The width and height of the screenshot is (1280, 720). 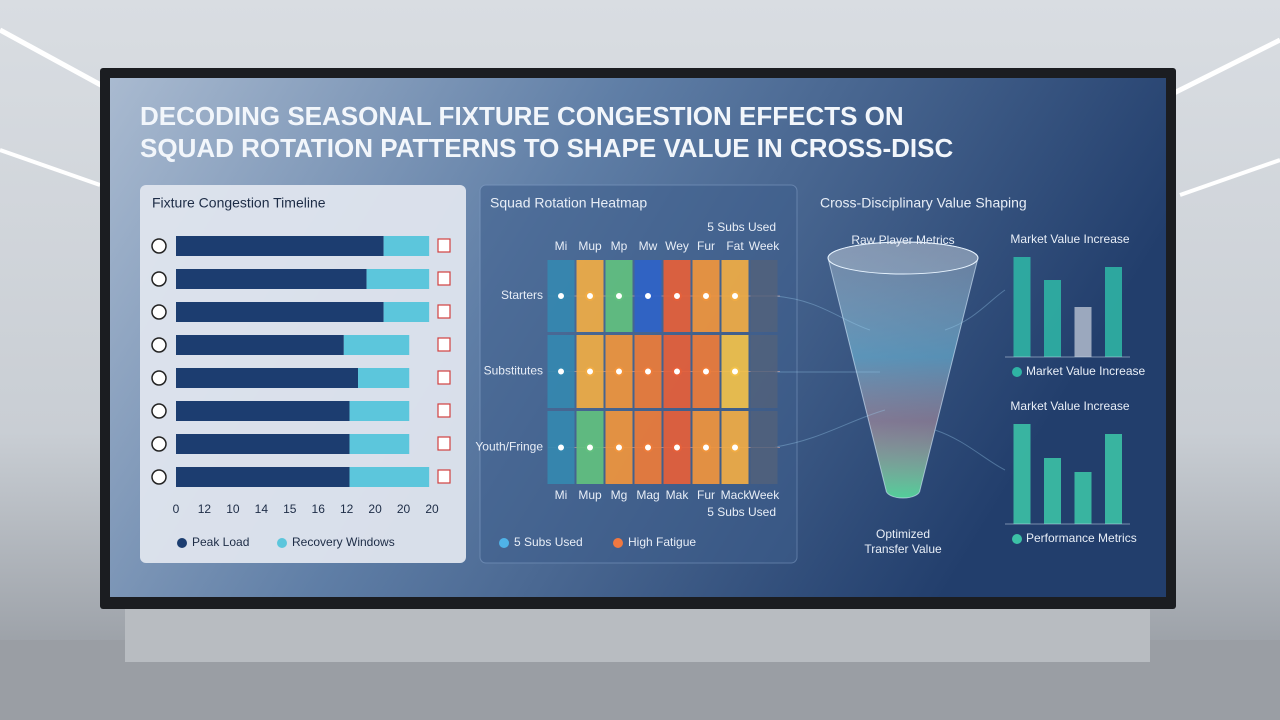 What do you see at coordinates (903, 549) in the screenshot?
I see `funnel-label: Transfer Value` at bounding box center [903, 549].